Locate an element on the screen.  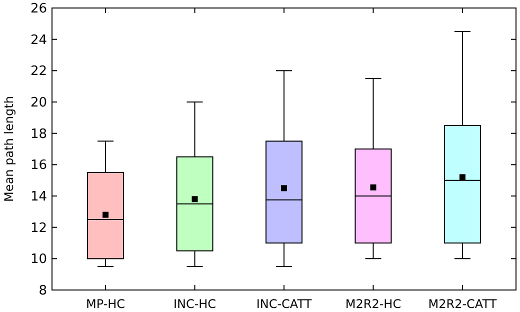
y-tick-label: 8 is located at coordinates (42, 291).